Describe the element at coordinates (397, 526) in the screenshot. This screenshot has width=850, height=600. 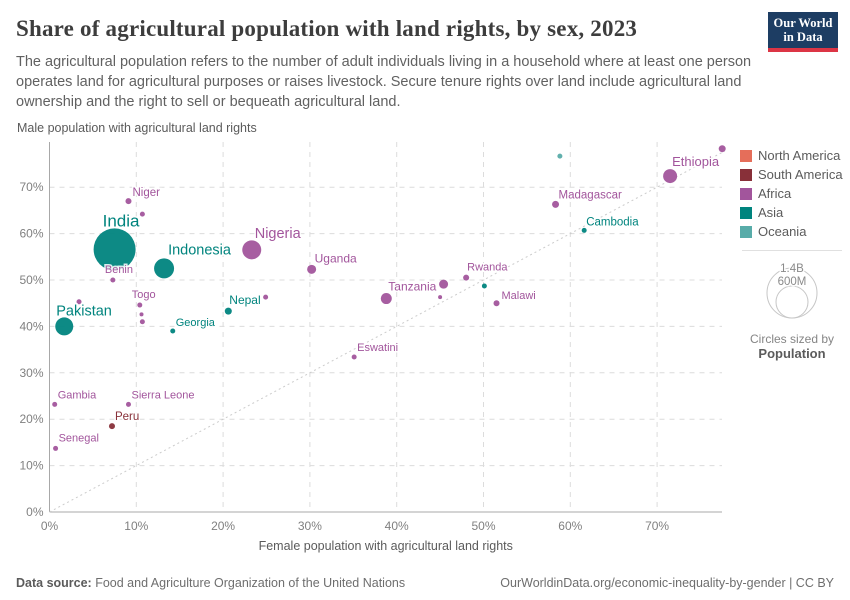
I see `x-tick-label: 40%` at that location.